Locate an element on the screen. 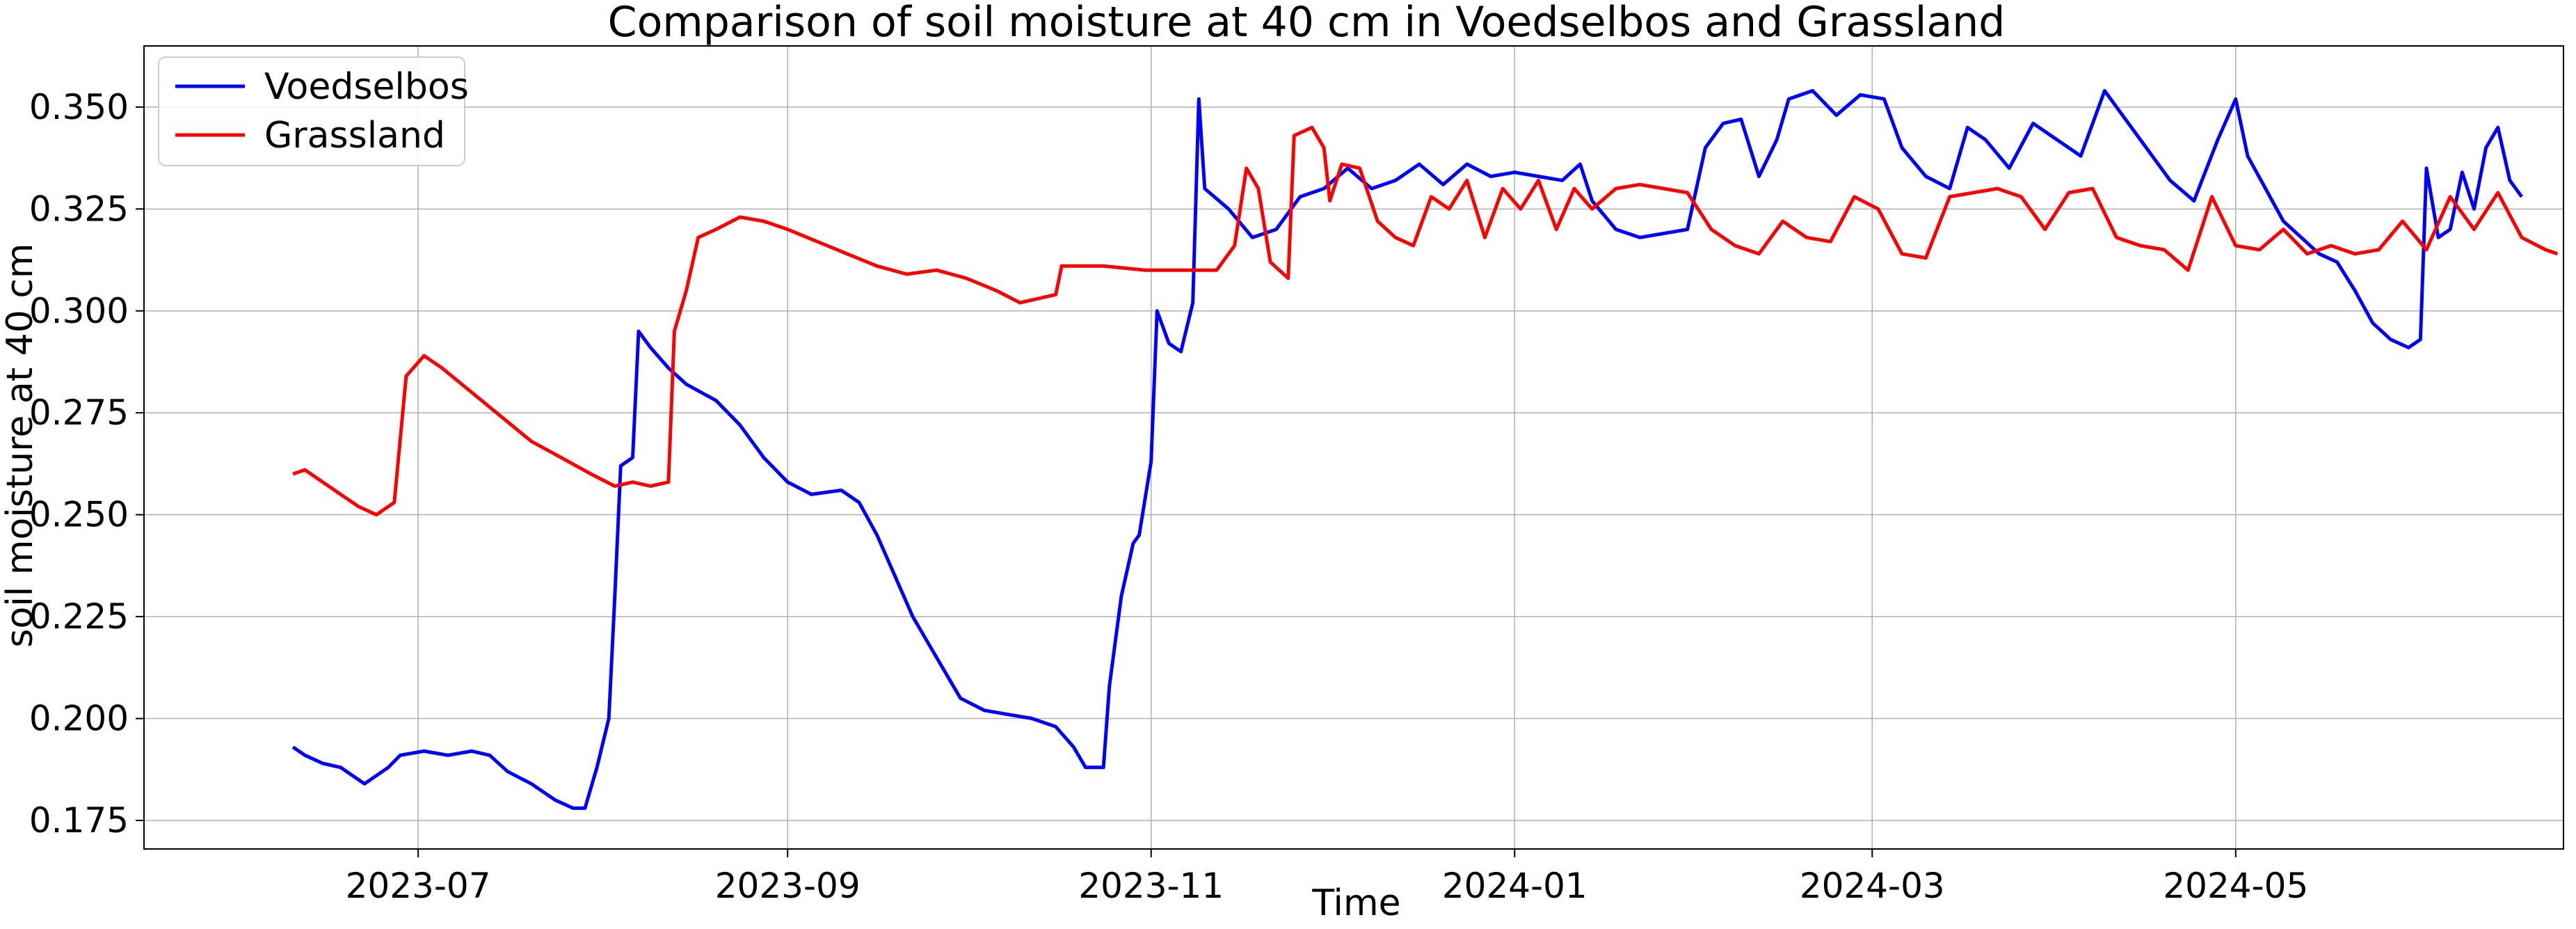 This screenshot has width=2576, height=929. x-tick-label: 2023-11 is located at coordinates (1151, 886).